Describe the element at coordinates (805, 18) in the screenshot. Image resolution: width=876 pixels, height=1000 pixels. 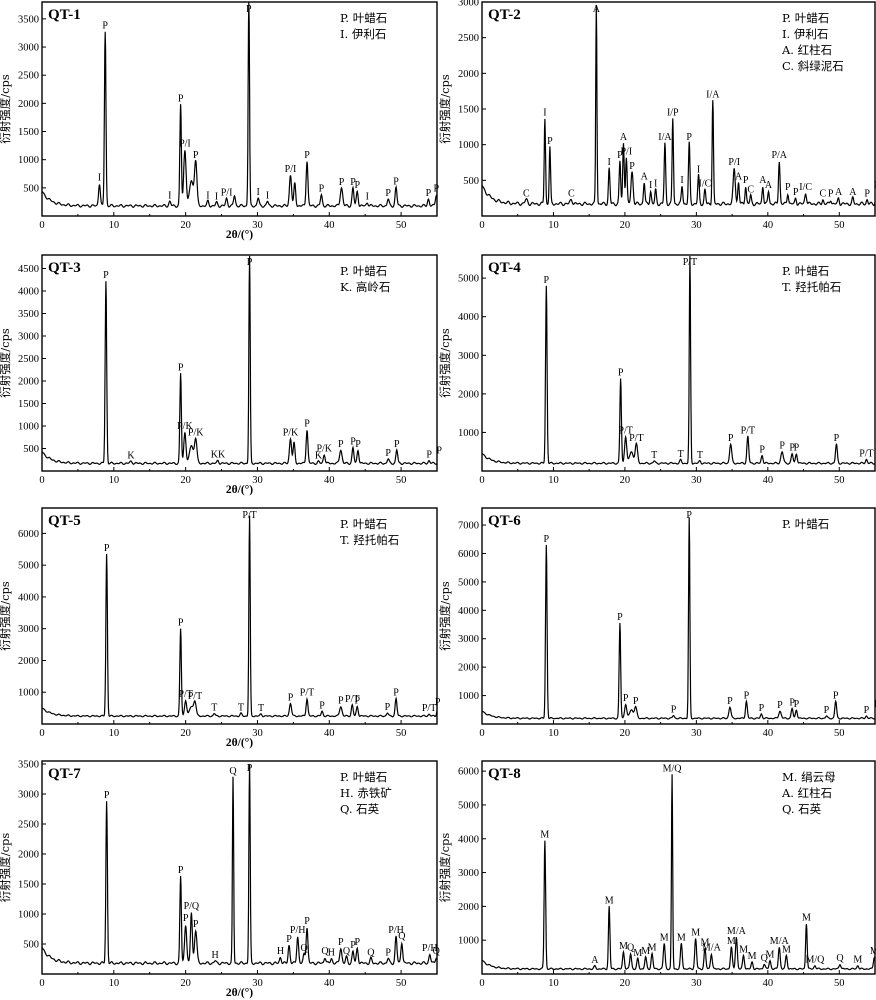
I see `legend-entry: P. 叶蜡石` at that location.